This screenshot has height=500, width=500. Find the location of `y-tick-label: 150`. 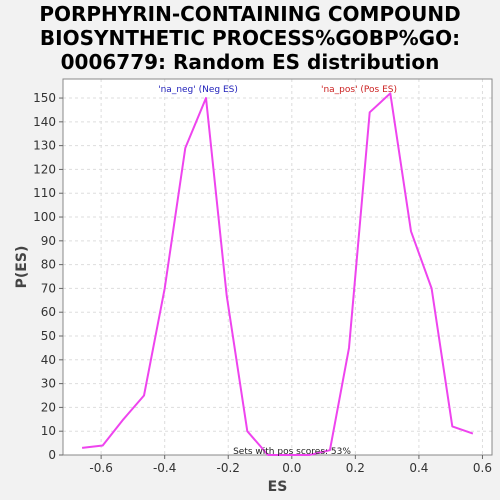

y-tick-label: 150 is located at coordinates (44, 98).